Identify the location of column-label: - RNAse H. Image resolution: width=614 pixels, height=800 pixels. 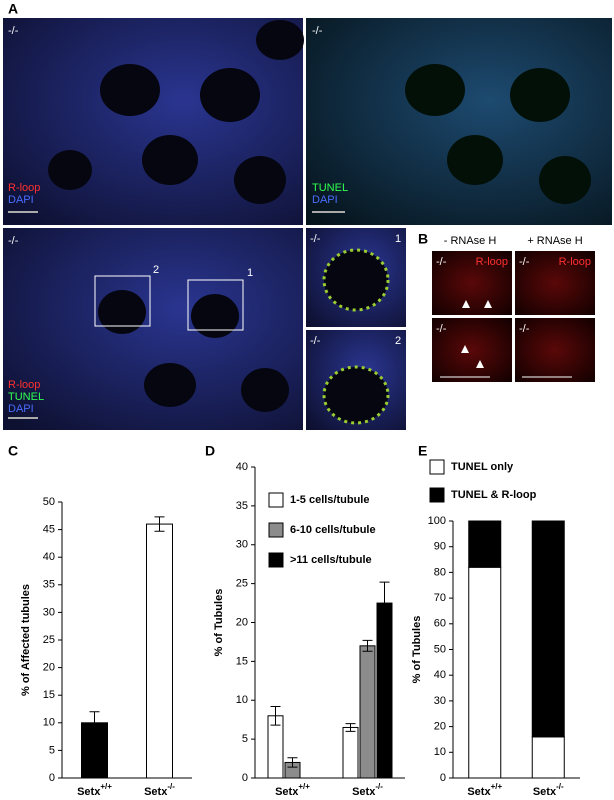
(470, 241).